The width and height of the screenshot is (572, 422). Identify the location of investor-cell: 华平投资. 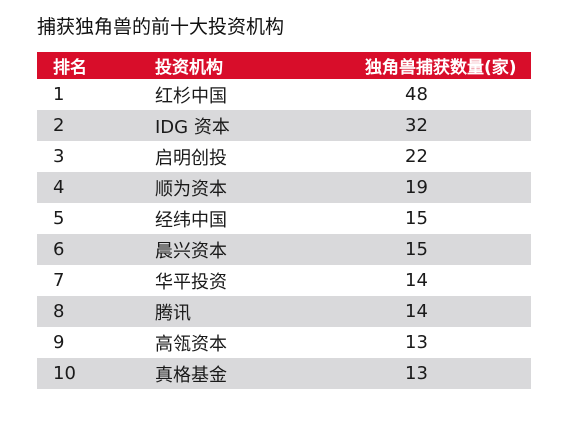
(191, 282).